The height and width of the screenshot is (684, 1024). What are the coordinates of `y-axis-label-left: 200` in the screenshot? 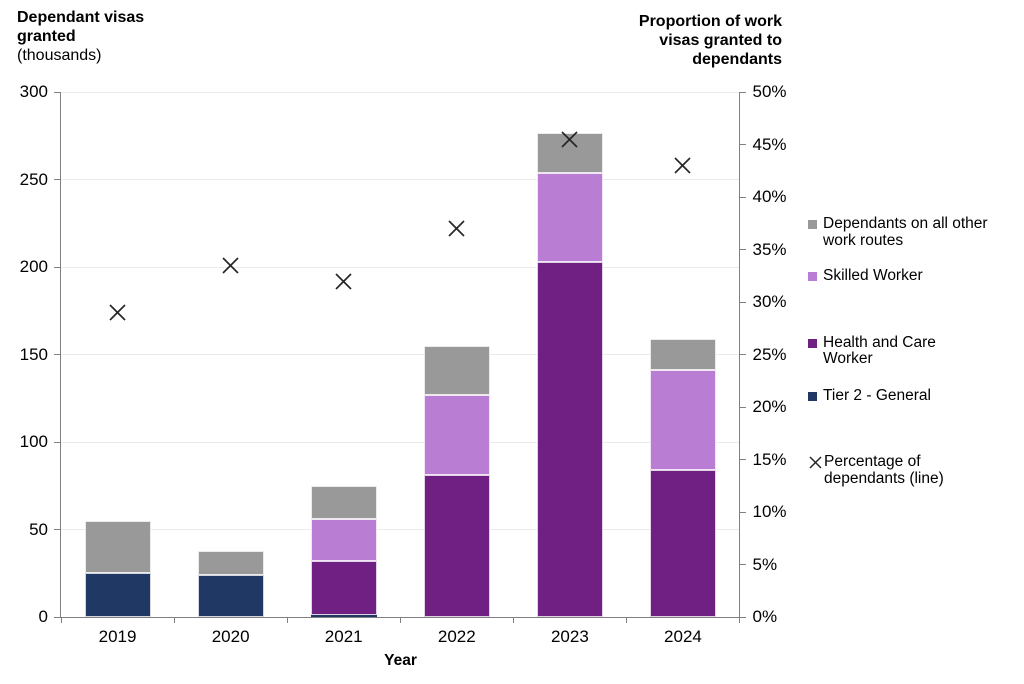 It's located at (33, 267).